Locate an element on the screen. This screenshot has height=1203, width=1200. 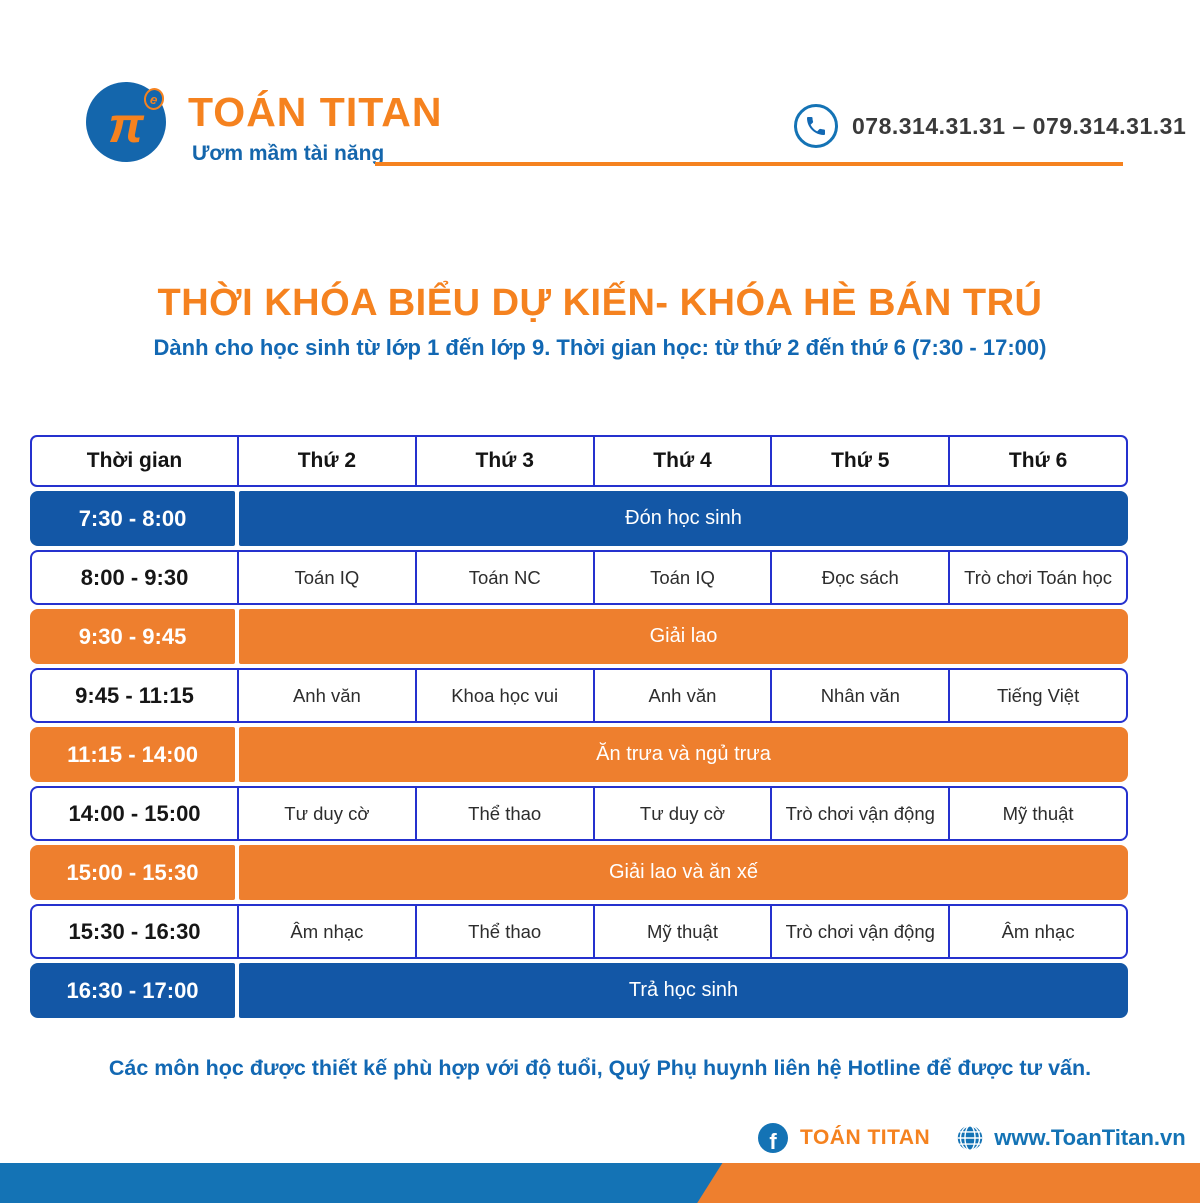
brand-logo: π e TOÁN TITAN Ươm mầm tài năng is located at coordinates (264, 124).